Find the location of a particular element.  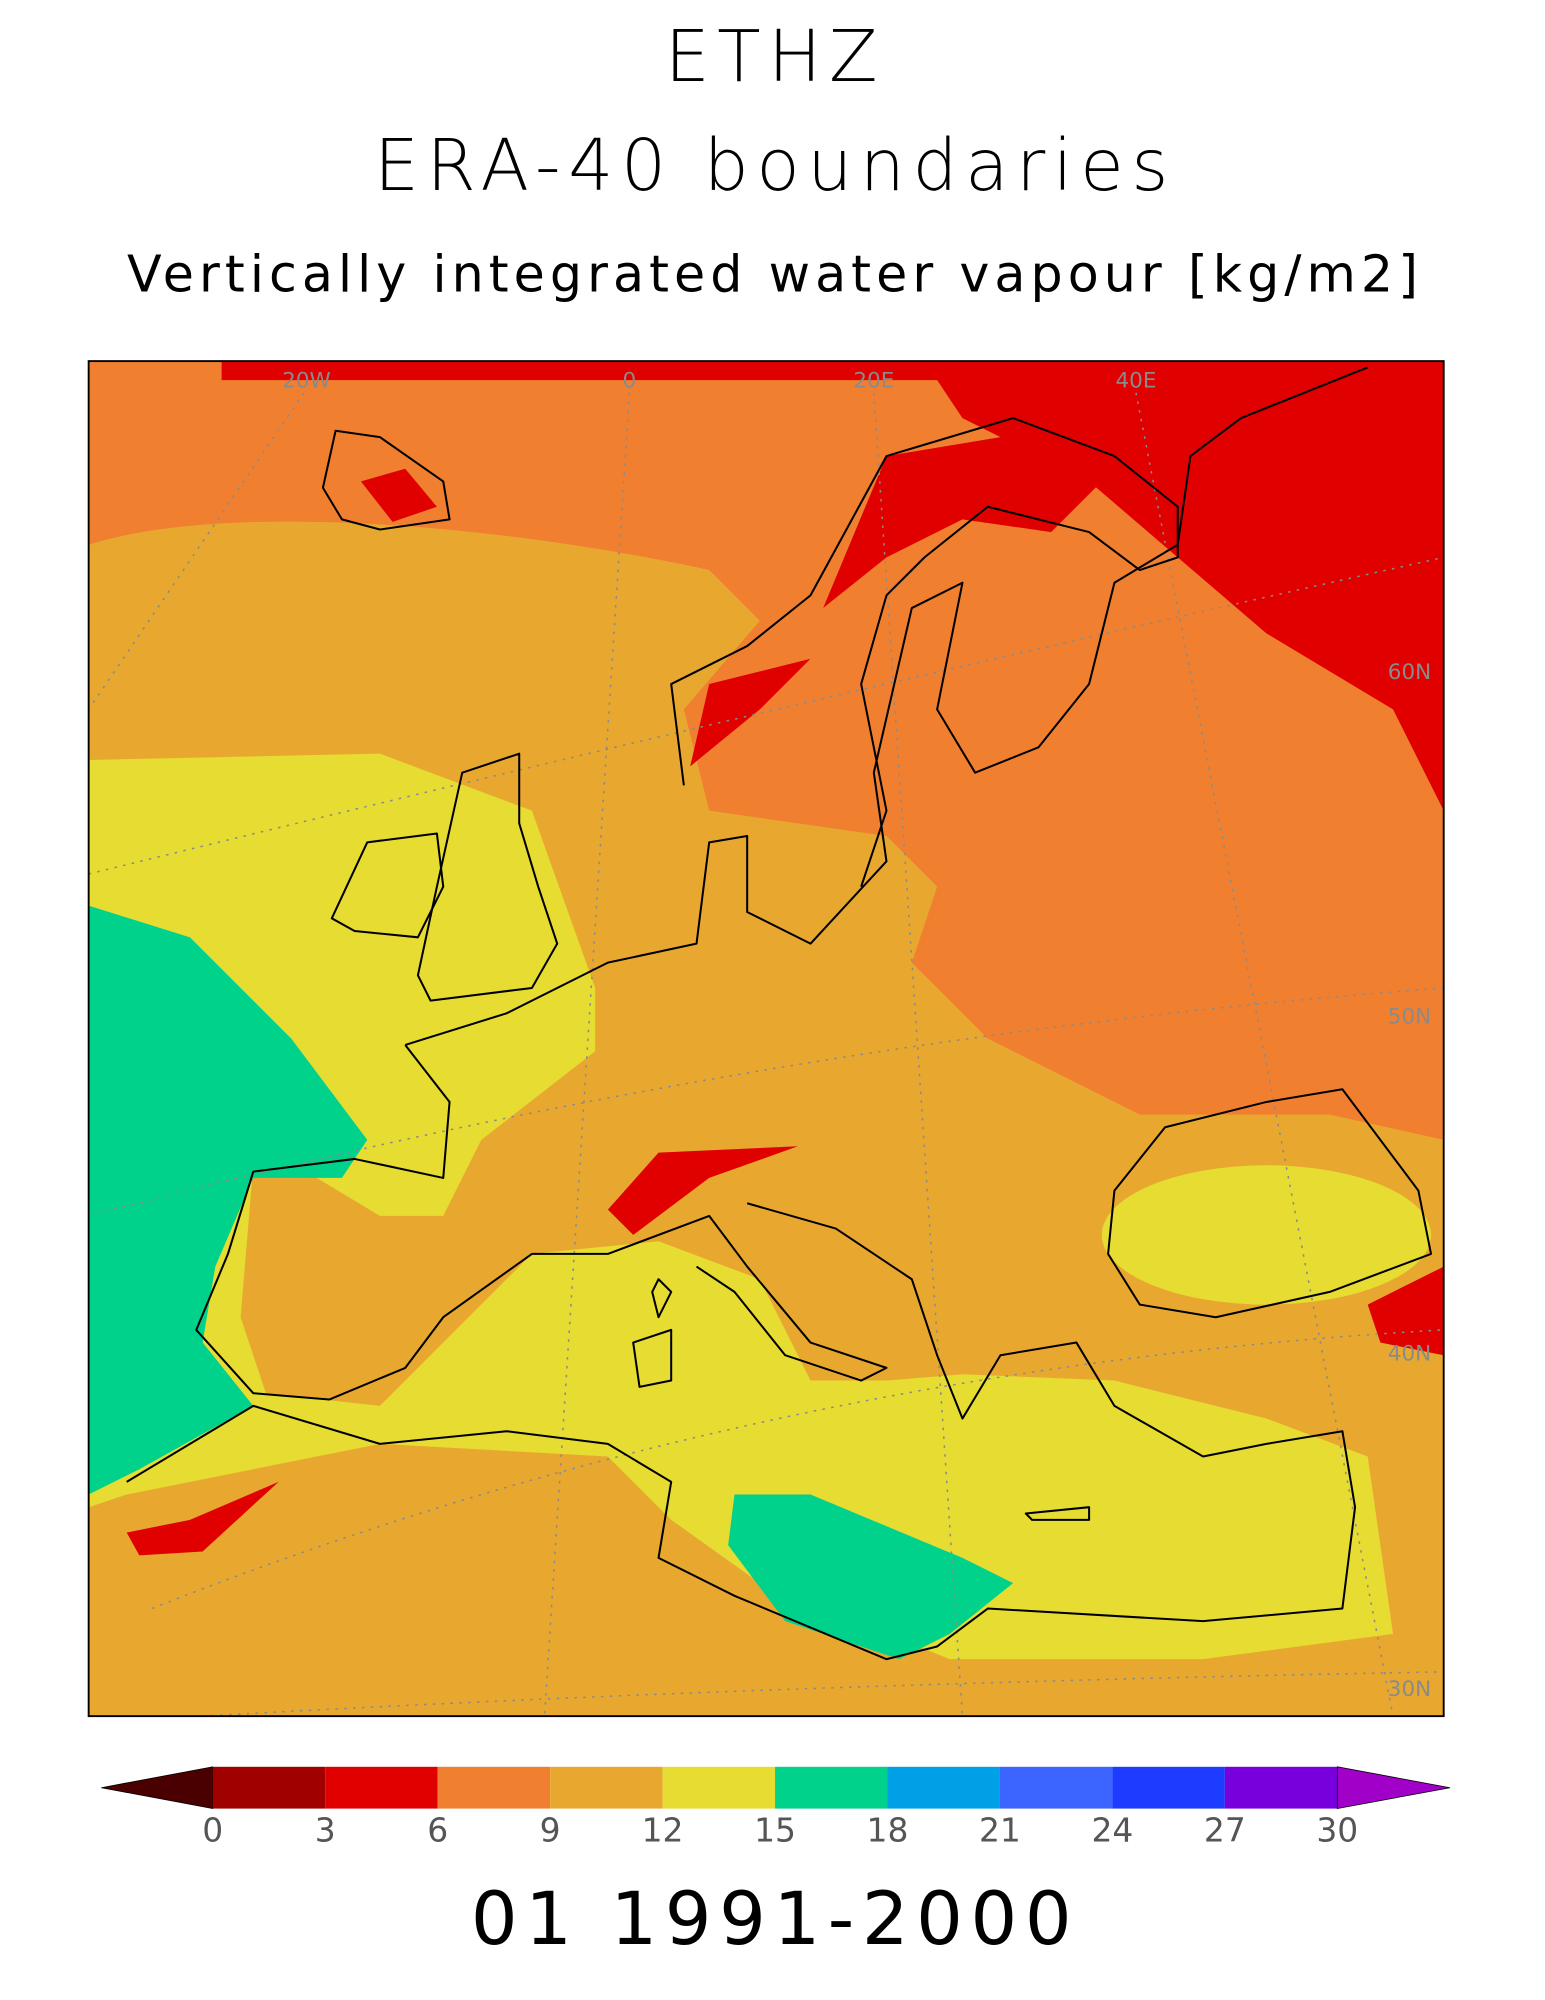

lon-label: 20W is located at coordinates (306, 381).